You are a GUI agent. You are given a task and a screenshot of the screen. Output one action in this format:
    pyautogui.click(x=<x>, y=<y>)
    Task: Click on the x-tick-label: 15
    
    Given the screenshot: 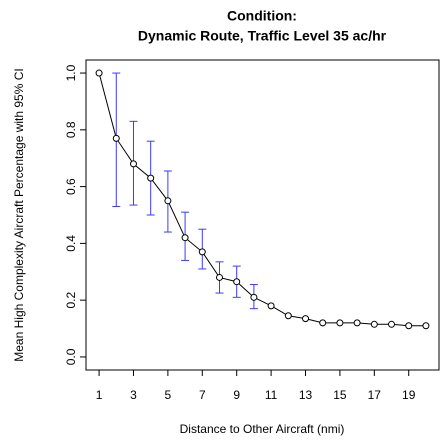 What is the action you would take?
    pyautogui.click(x=340, y=395)
    